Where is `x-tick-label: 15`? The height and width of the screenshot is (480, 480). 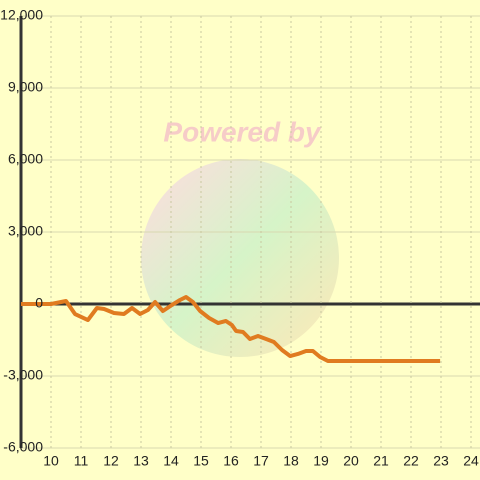
x-tick-label: 15 is located at coordinates (201, 461).